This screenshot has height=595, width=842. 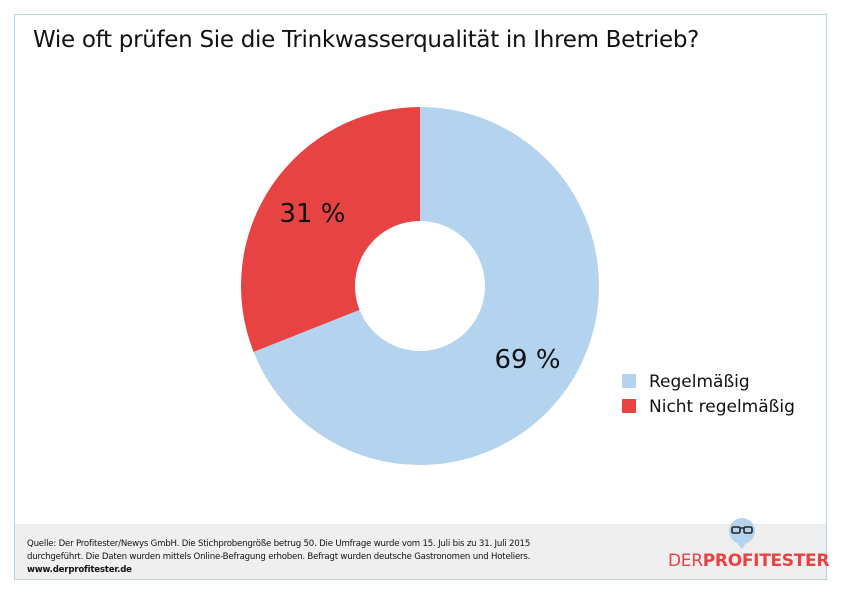 I want to click on source-url: www.derprofitester.de, so click(x=79, y=570).